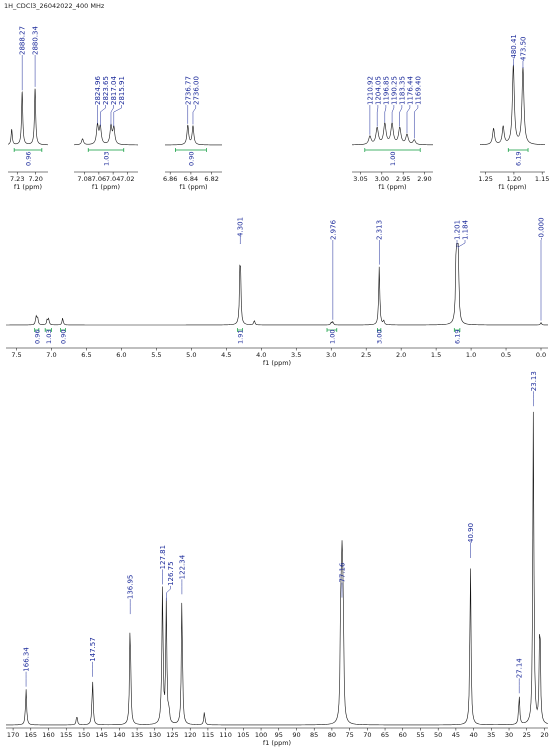 This screenshot has width=550, height=755. What do you see at coordinates (226, 355) in the screenshot?
I see `proton-tick-label: 4.5` at bounding box center [226, 355].